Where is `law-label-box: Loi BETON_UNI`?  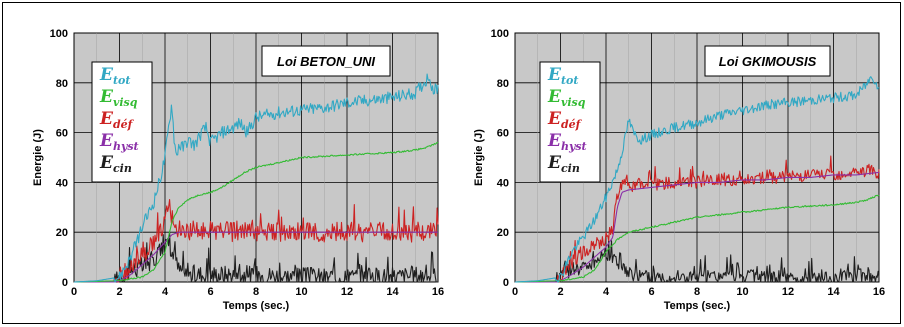
law-label-box: Loi BETON_UNI is located at coordinates (326, 61).